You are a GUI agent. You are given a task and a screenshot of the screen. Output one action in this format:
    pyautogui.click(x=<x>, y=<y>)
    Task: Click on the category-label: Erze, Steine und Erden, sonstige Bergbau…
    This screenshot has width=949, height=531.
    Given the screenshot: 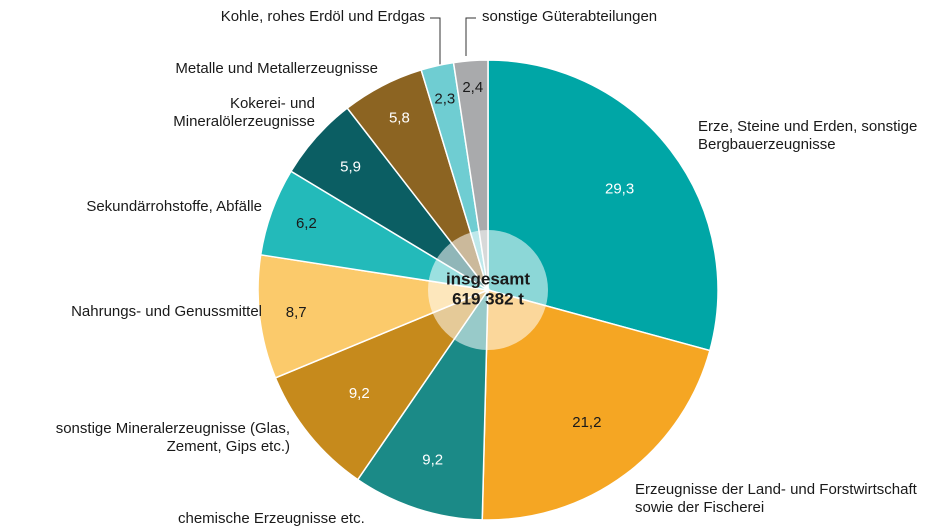 What is the action you would take?
    pyautogui.click(x=808, y=135)
    